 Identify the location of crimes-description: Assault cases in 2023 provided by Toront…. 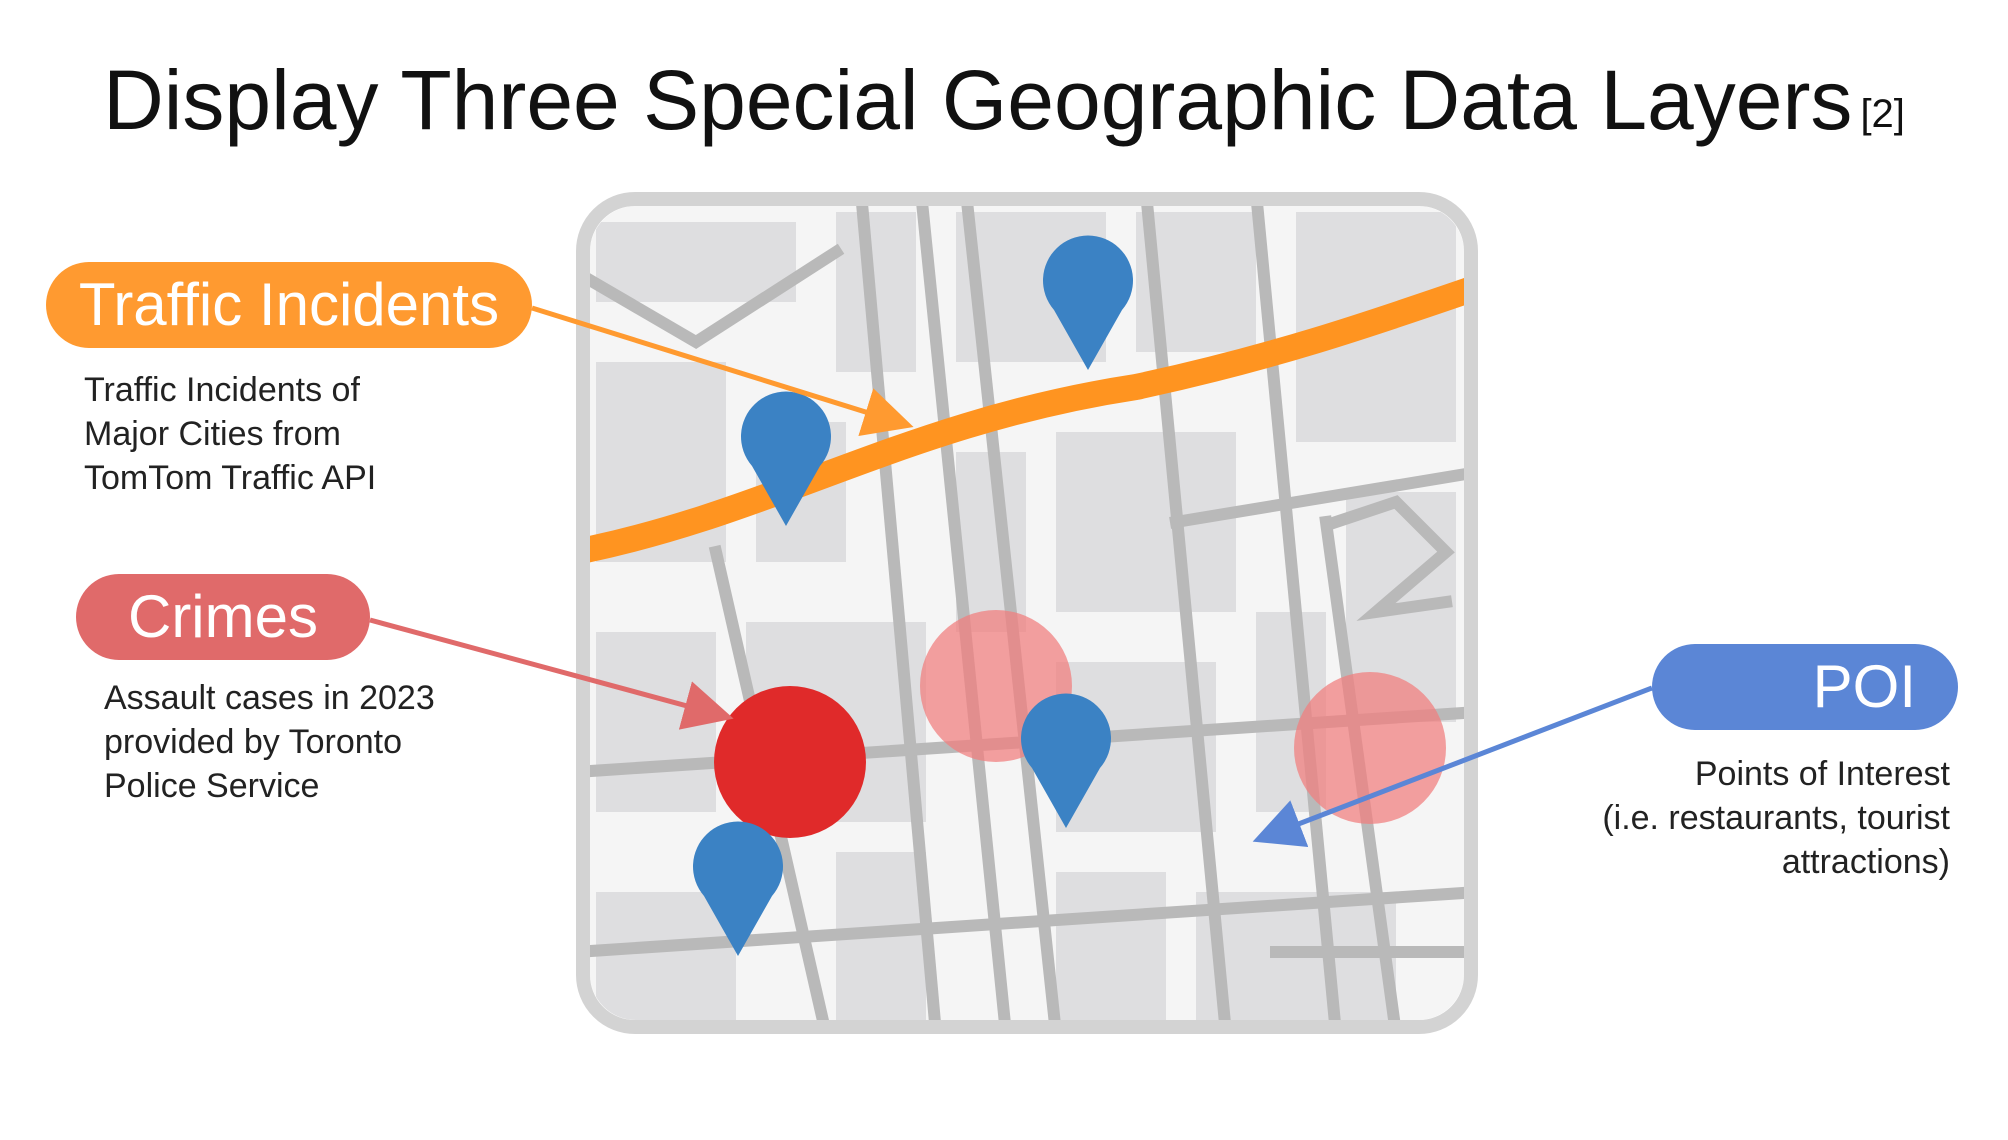
(269, 742).